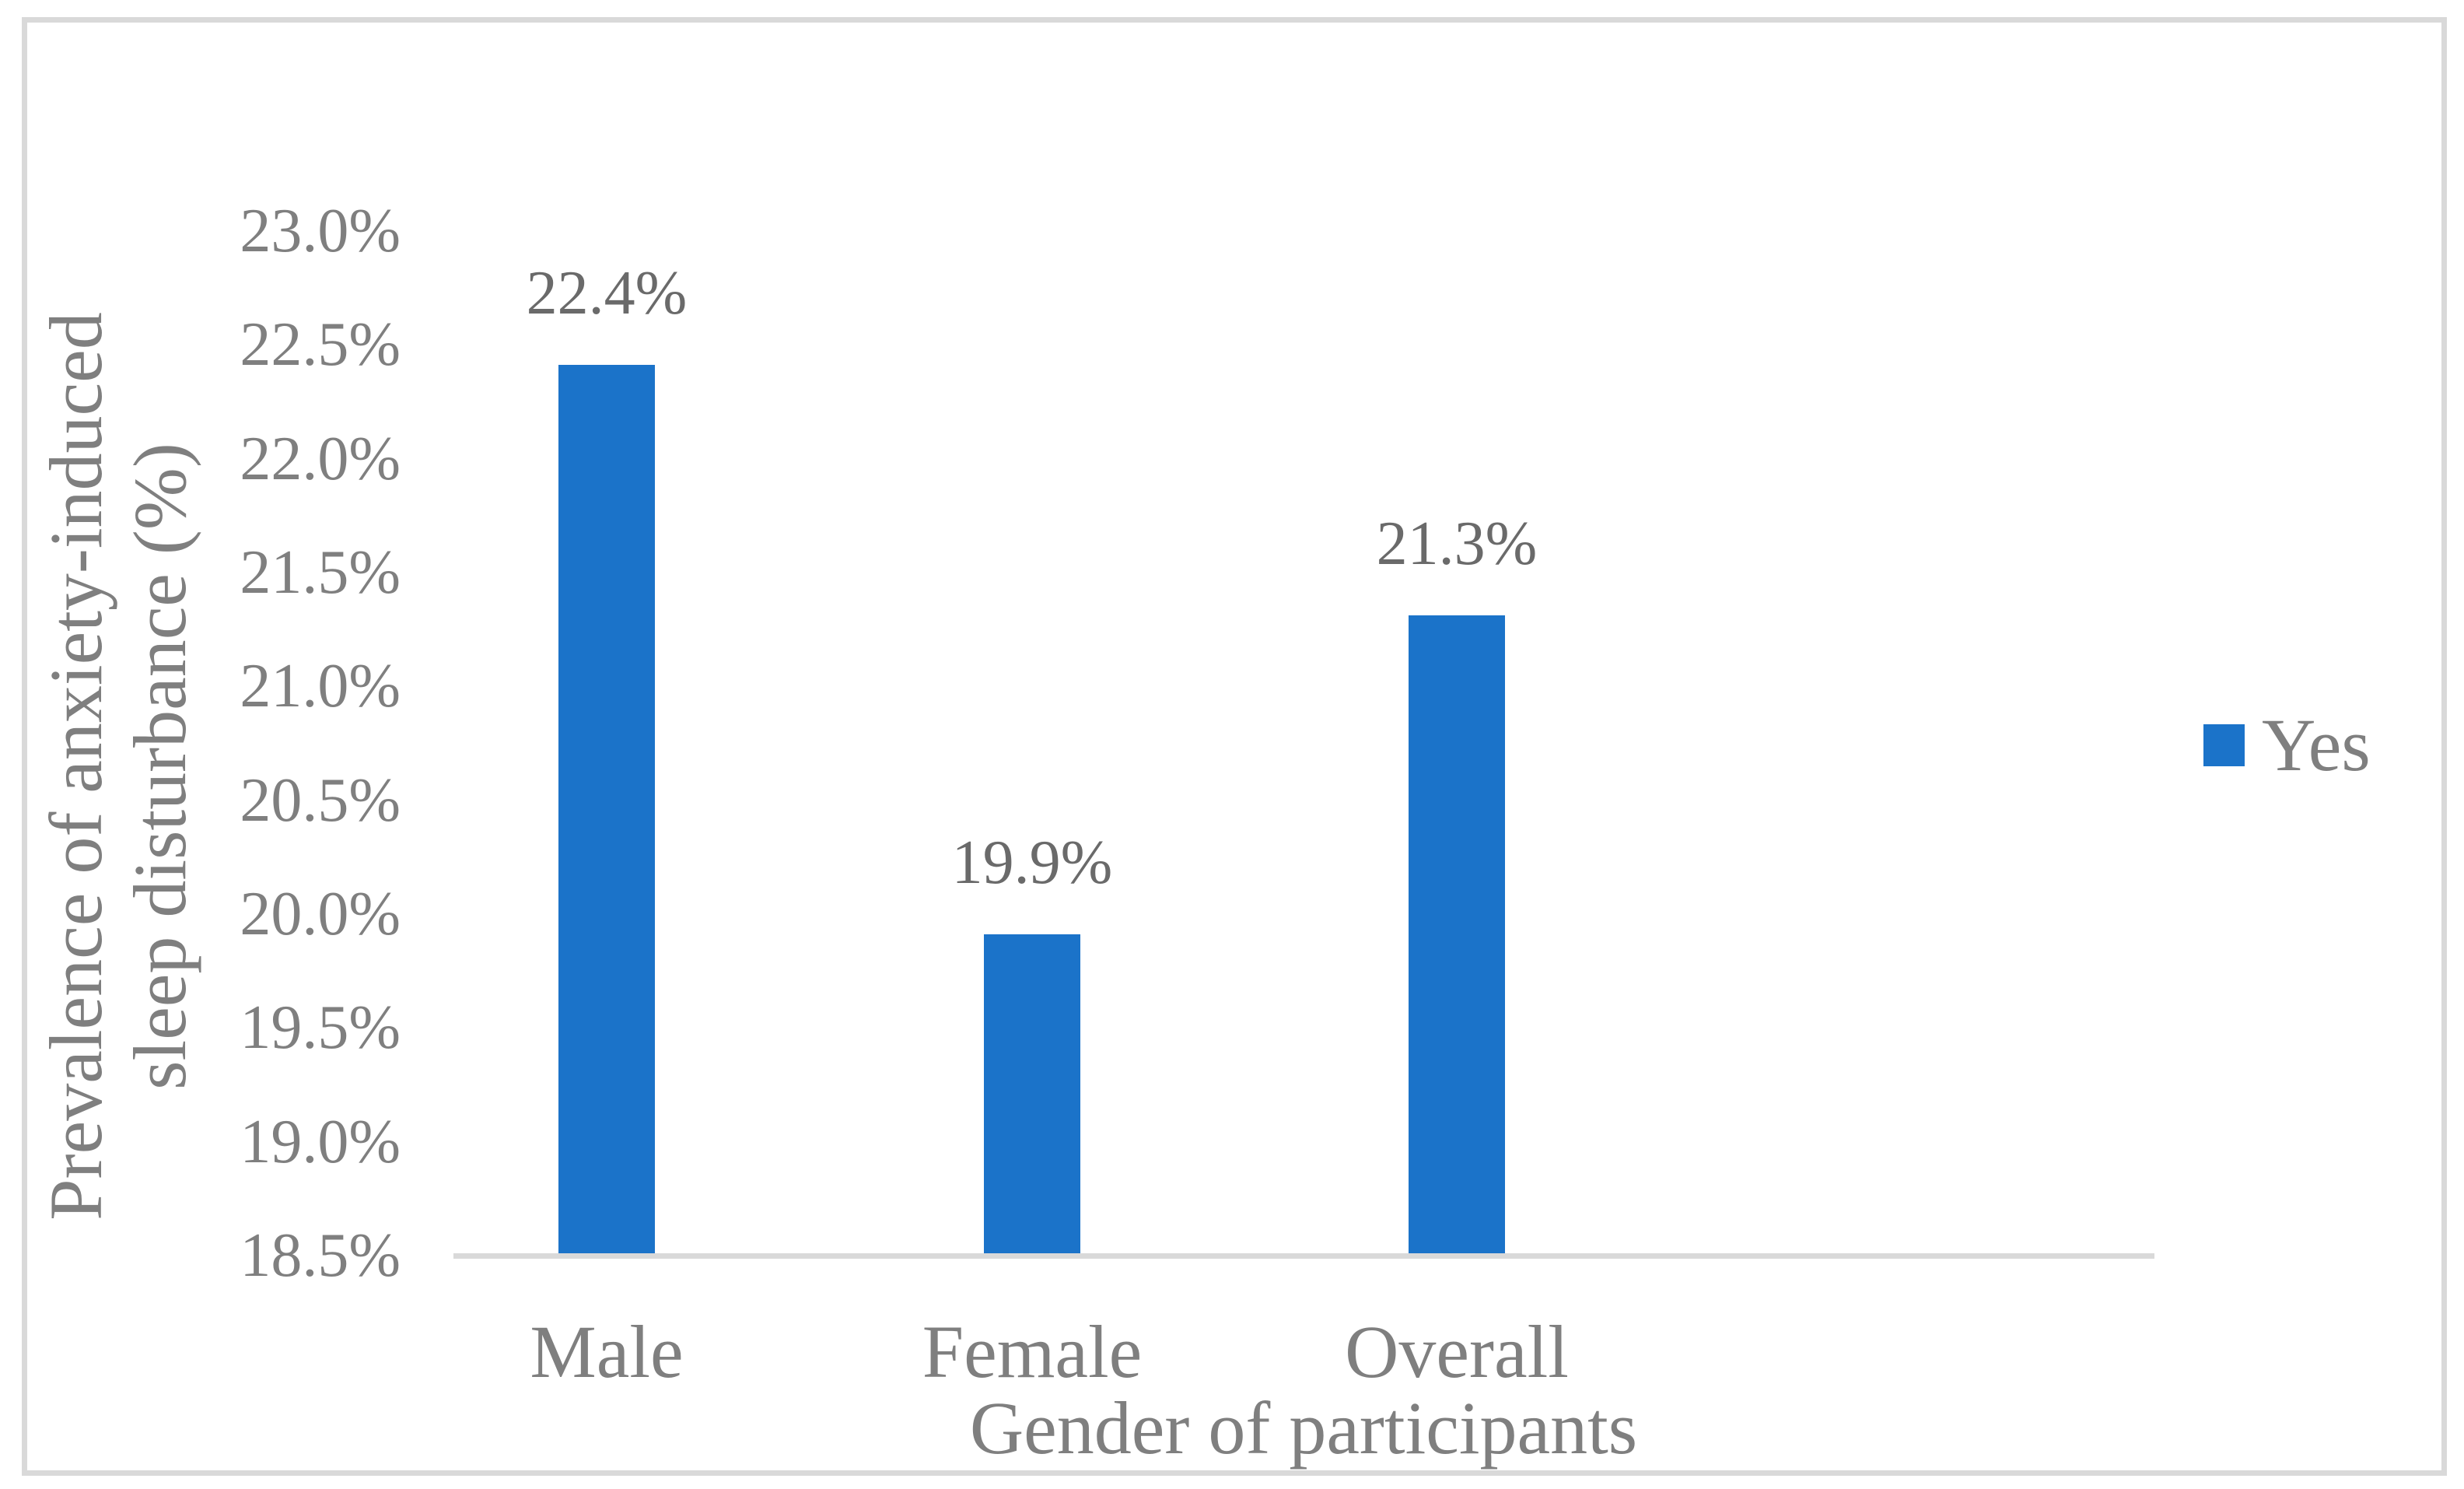  What do you see at coordinates (1457, 1352) in the screenshot?
I see `x-category-label-overall: Overall` at bounding box center [1457, 1352].